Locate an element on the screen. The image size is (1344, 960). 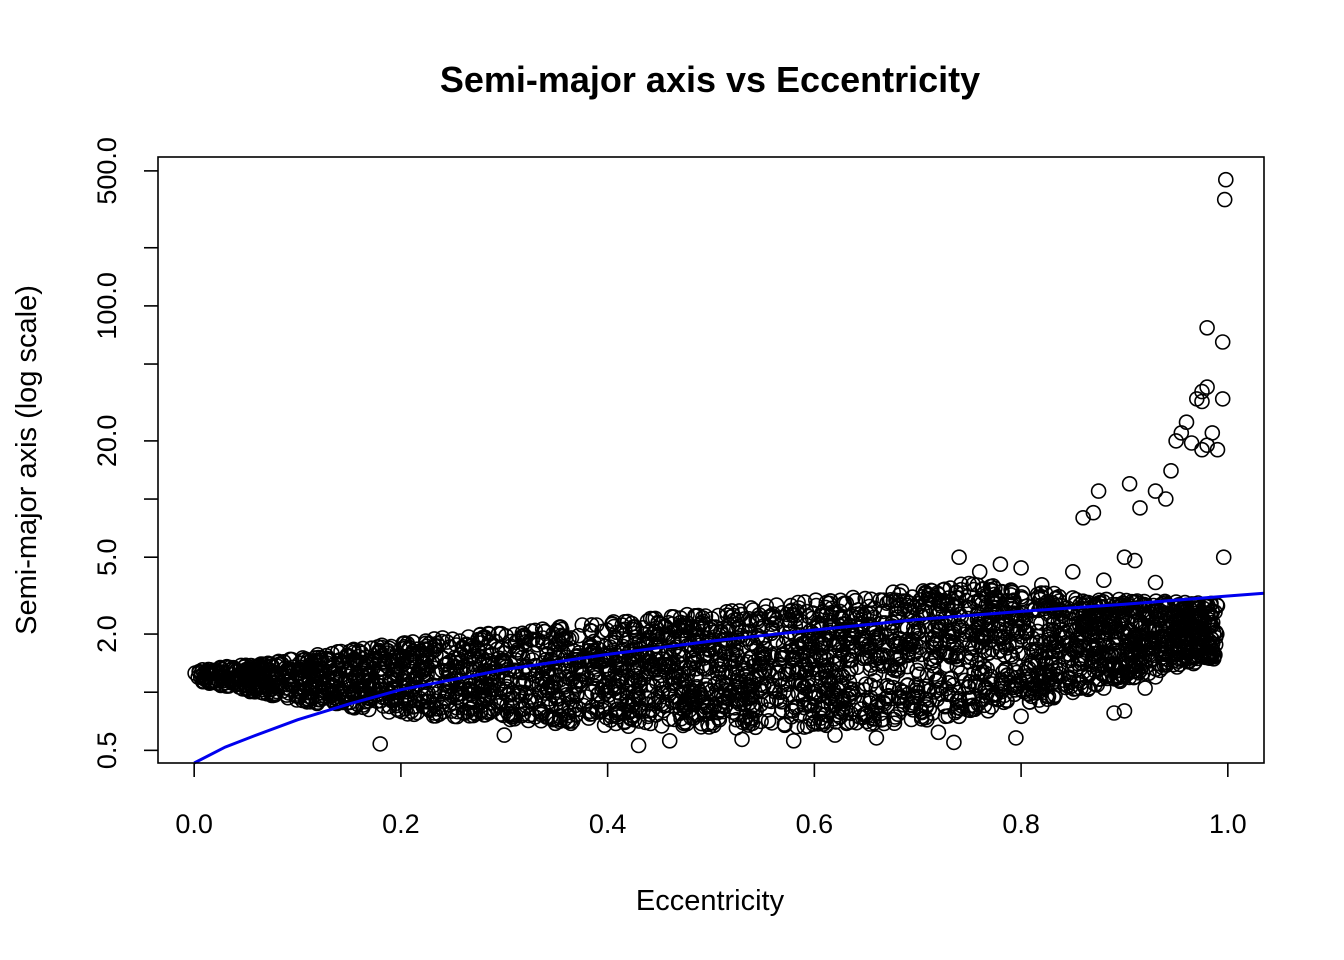
x-tick-label: 0.2 is located at coordinates (401, 824).